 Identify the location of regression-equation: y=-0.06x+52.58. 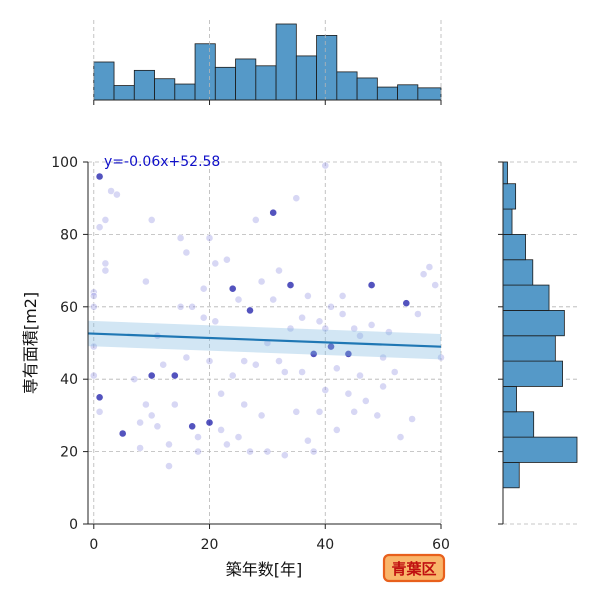
(162, 162).